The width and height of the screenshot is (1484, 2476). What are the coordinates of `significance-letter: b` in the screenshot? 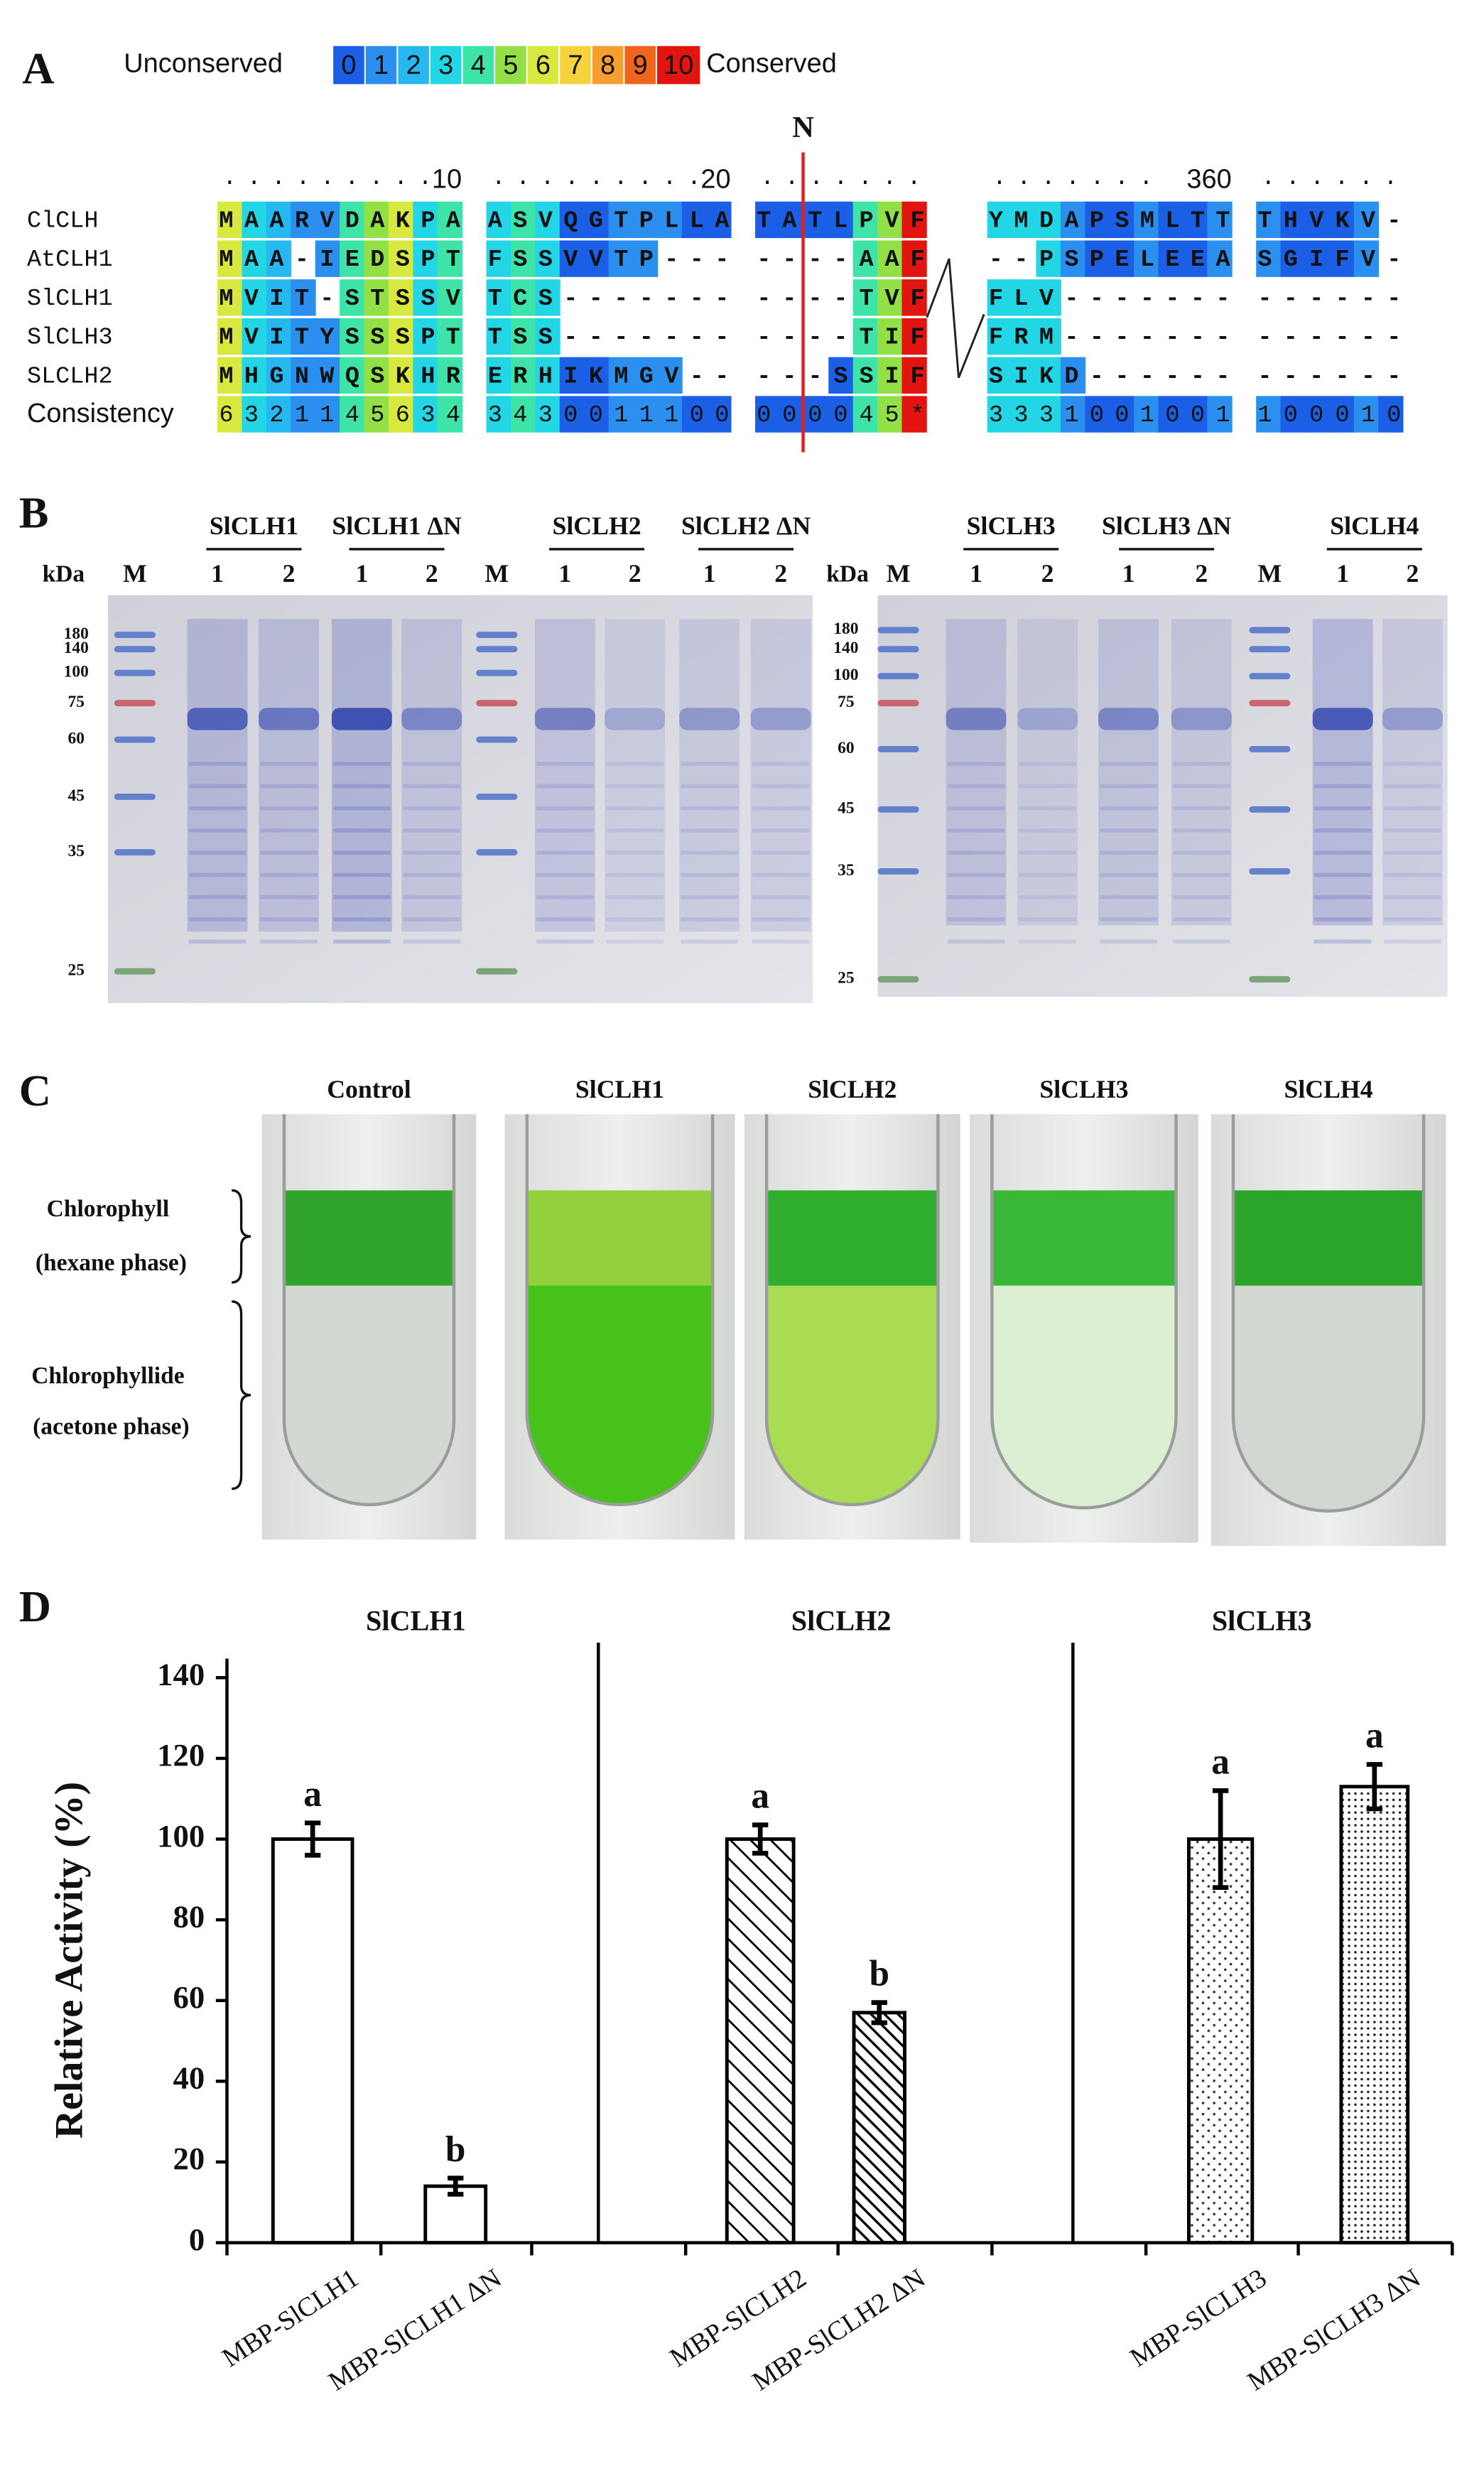 It's located at (879, 1974).